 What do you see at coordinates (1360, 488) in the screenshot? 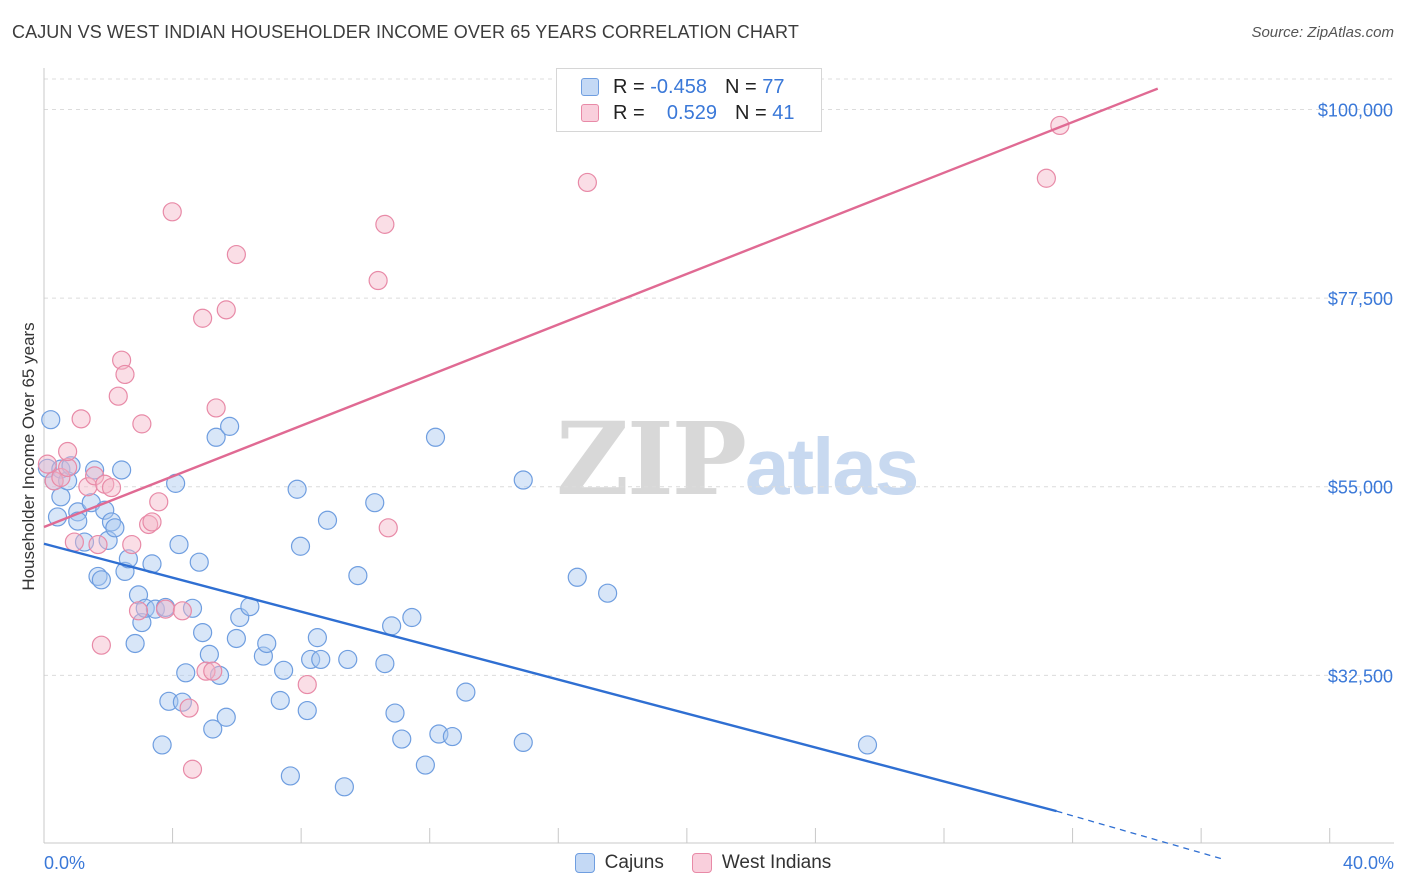
I see `y-tick-label: $55,000` at bounding box center [1360, 488].